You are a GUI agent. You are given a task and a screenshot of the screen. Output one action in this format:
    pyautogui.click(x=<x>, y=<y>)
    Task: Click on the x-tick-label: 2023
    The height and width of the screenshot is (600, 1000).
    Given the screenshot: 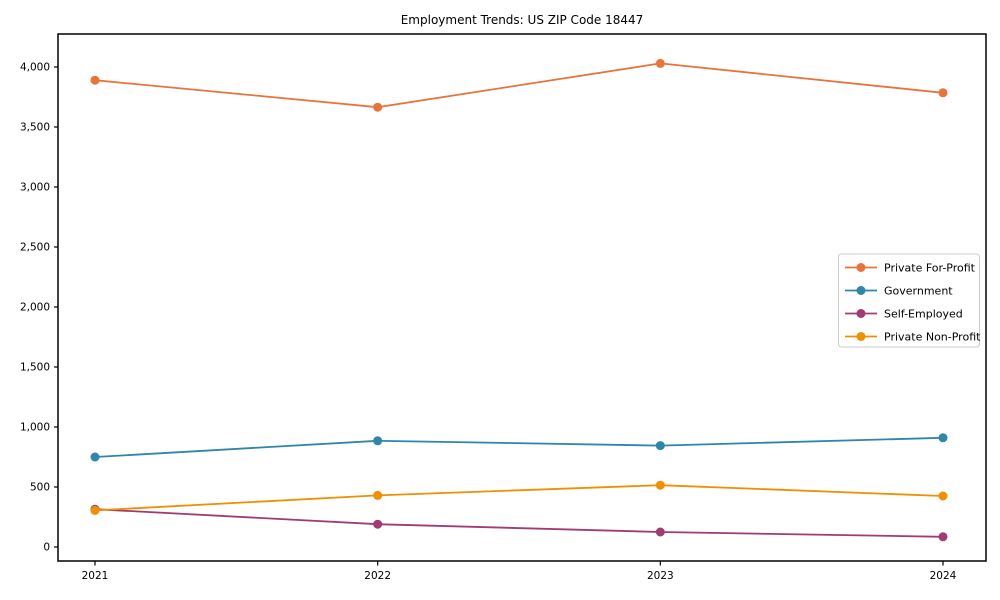 What is the action you would take?
    pyautogui.click(x=660, y=576)
    